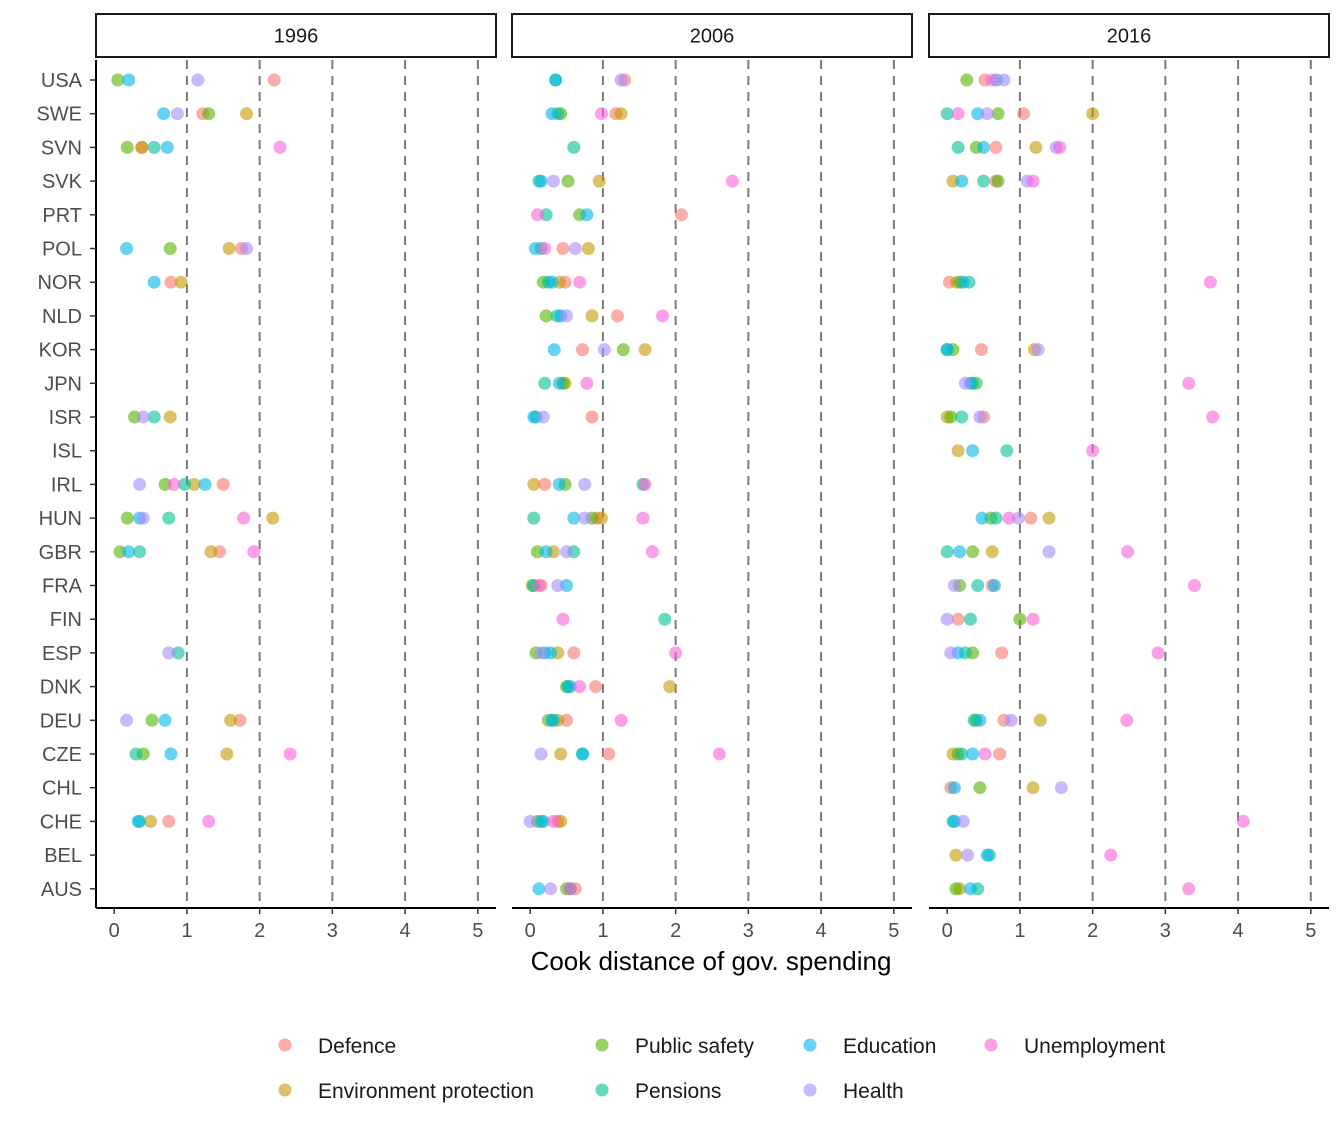 The image size is (1344, 1142). I want to click on x-tick-label-2016-0: 0, so click(947, 931).